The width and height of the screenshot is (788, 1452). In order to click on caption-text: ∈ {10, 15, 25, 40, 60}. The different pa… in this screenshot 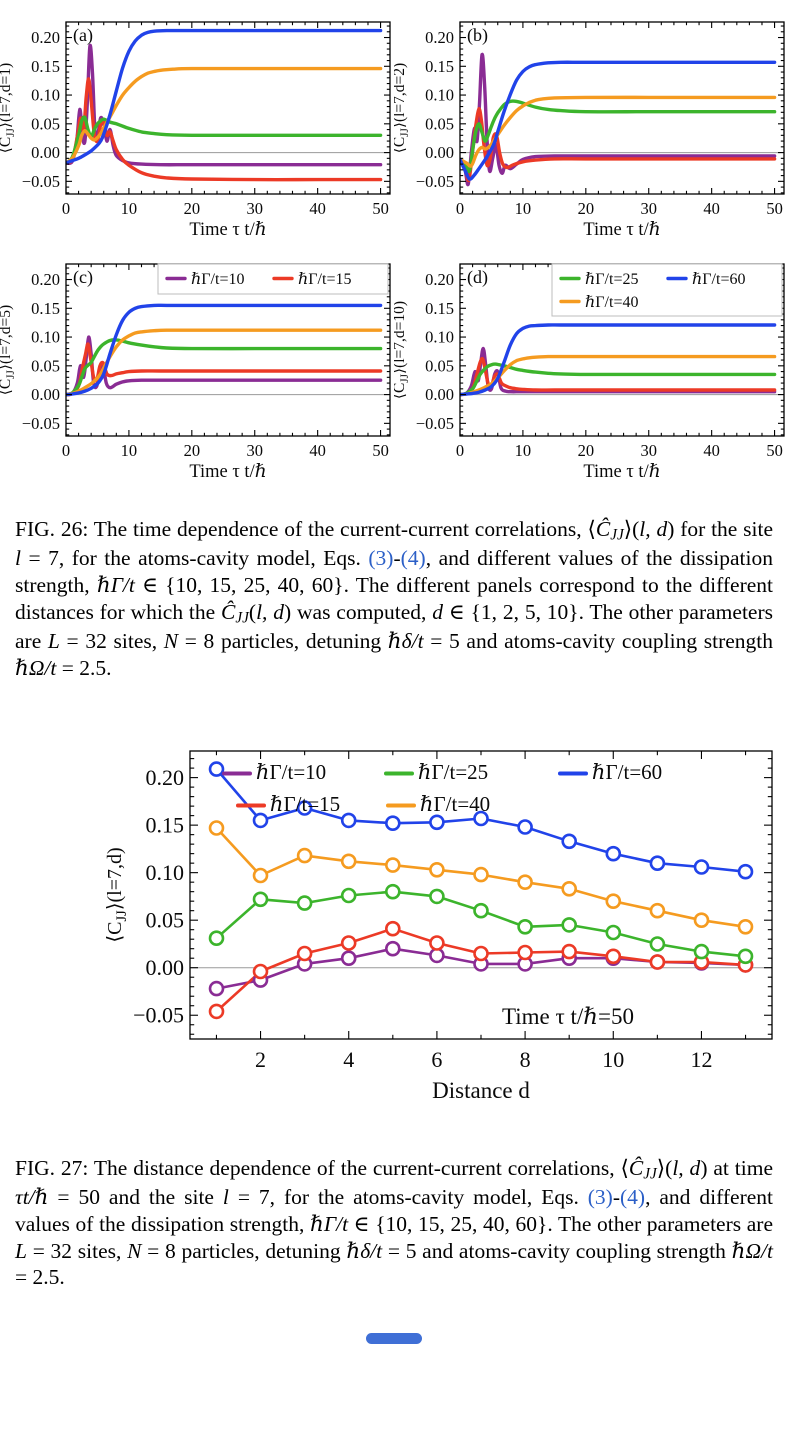, I will do `click(394, 598)`.